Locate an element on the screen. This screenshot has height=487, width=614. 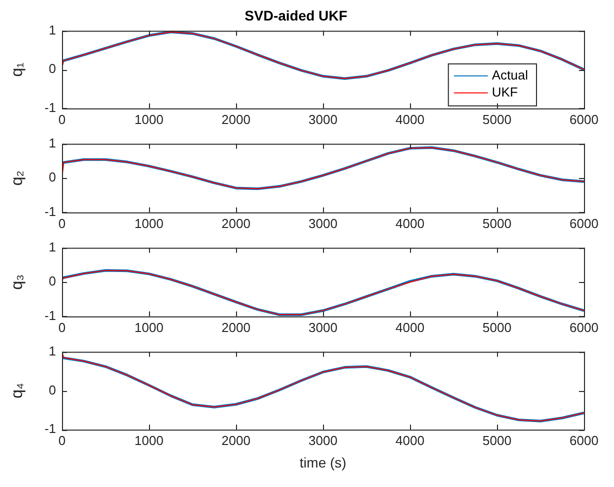
x-axis-title: time (s) is located at coordinates (323, 462).